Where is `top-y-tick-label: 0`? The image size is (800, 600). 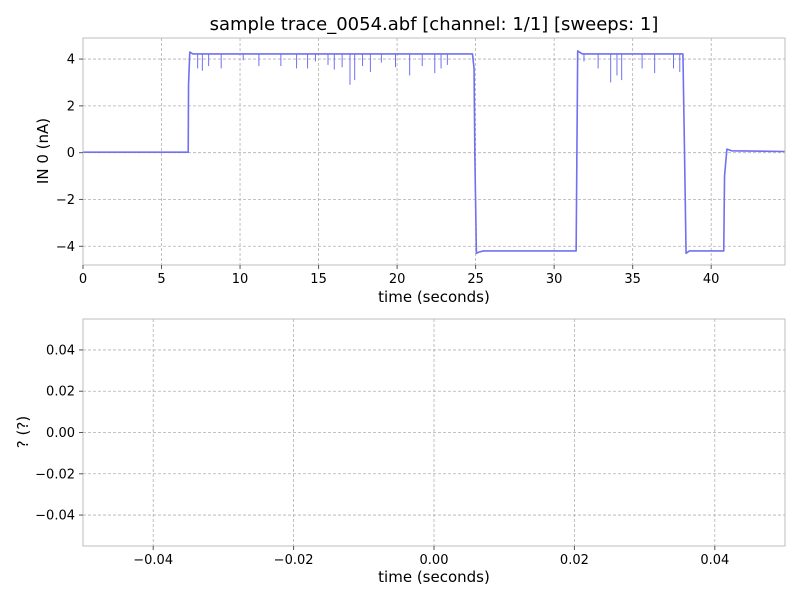 top-y-tick-label: 0 is located at coordinates (71, 153).